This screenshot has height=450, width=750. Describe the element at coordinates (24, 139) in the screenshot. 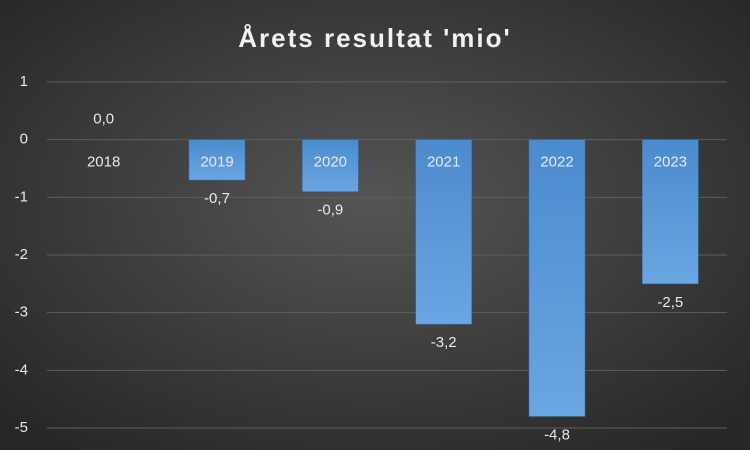

I see `y-tick-label: 0` at that location.